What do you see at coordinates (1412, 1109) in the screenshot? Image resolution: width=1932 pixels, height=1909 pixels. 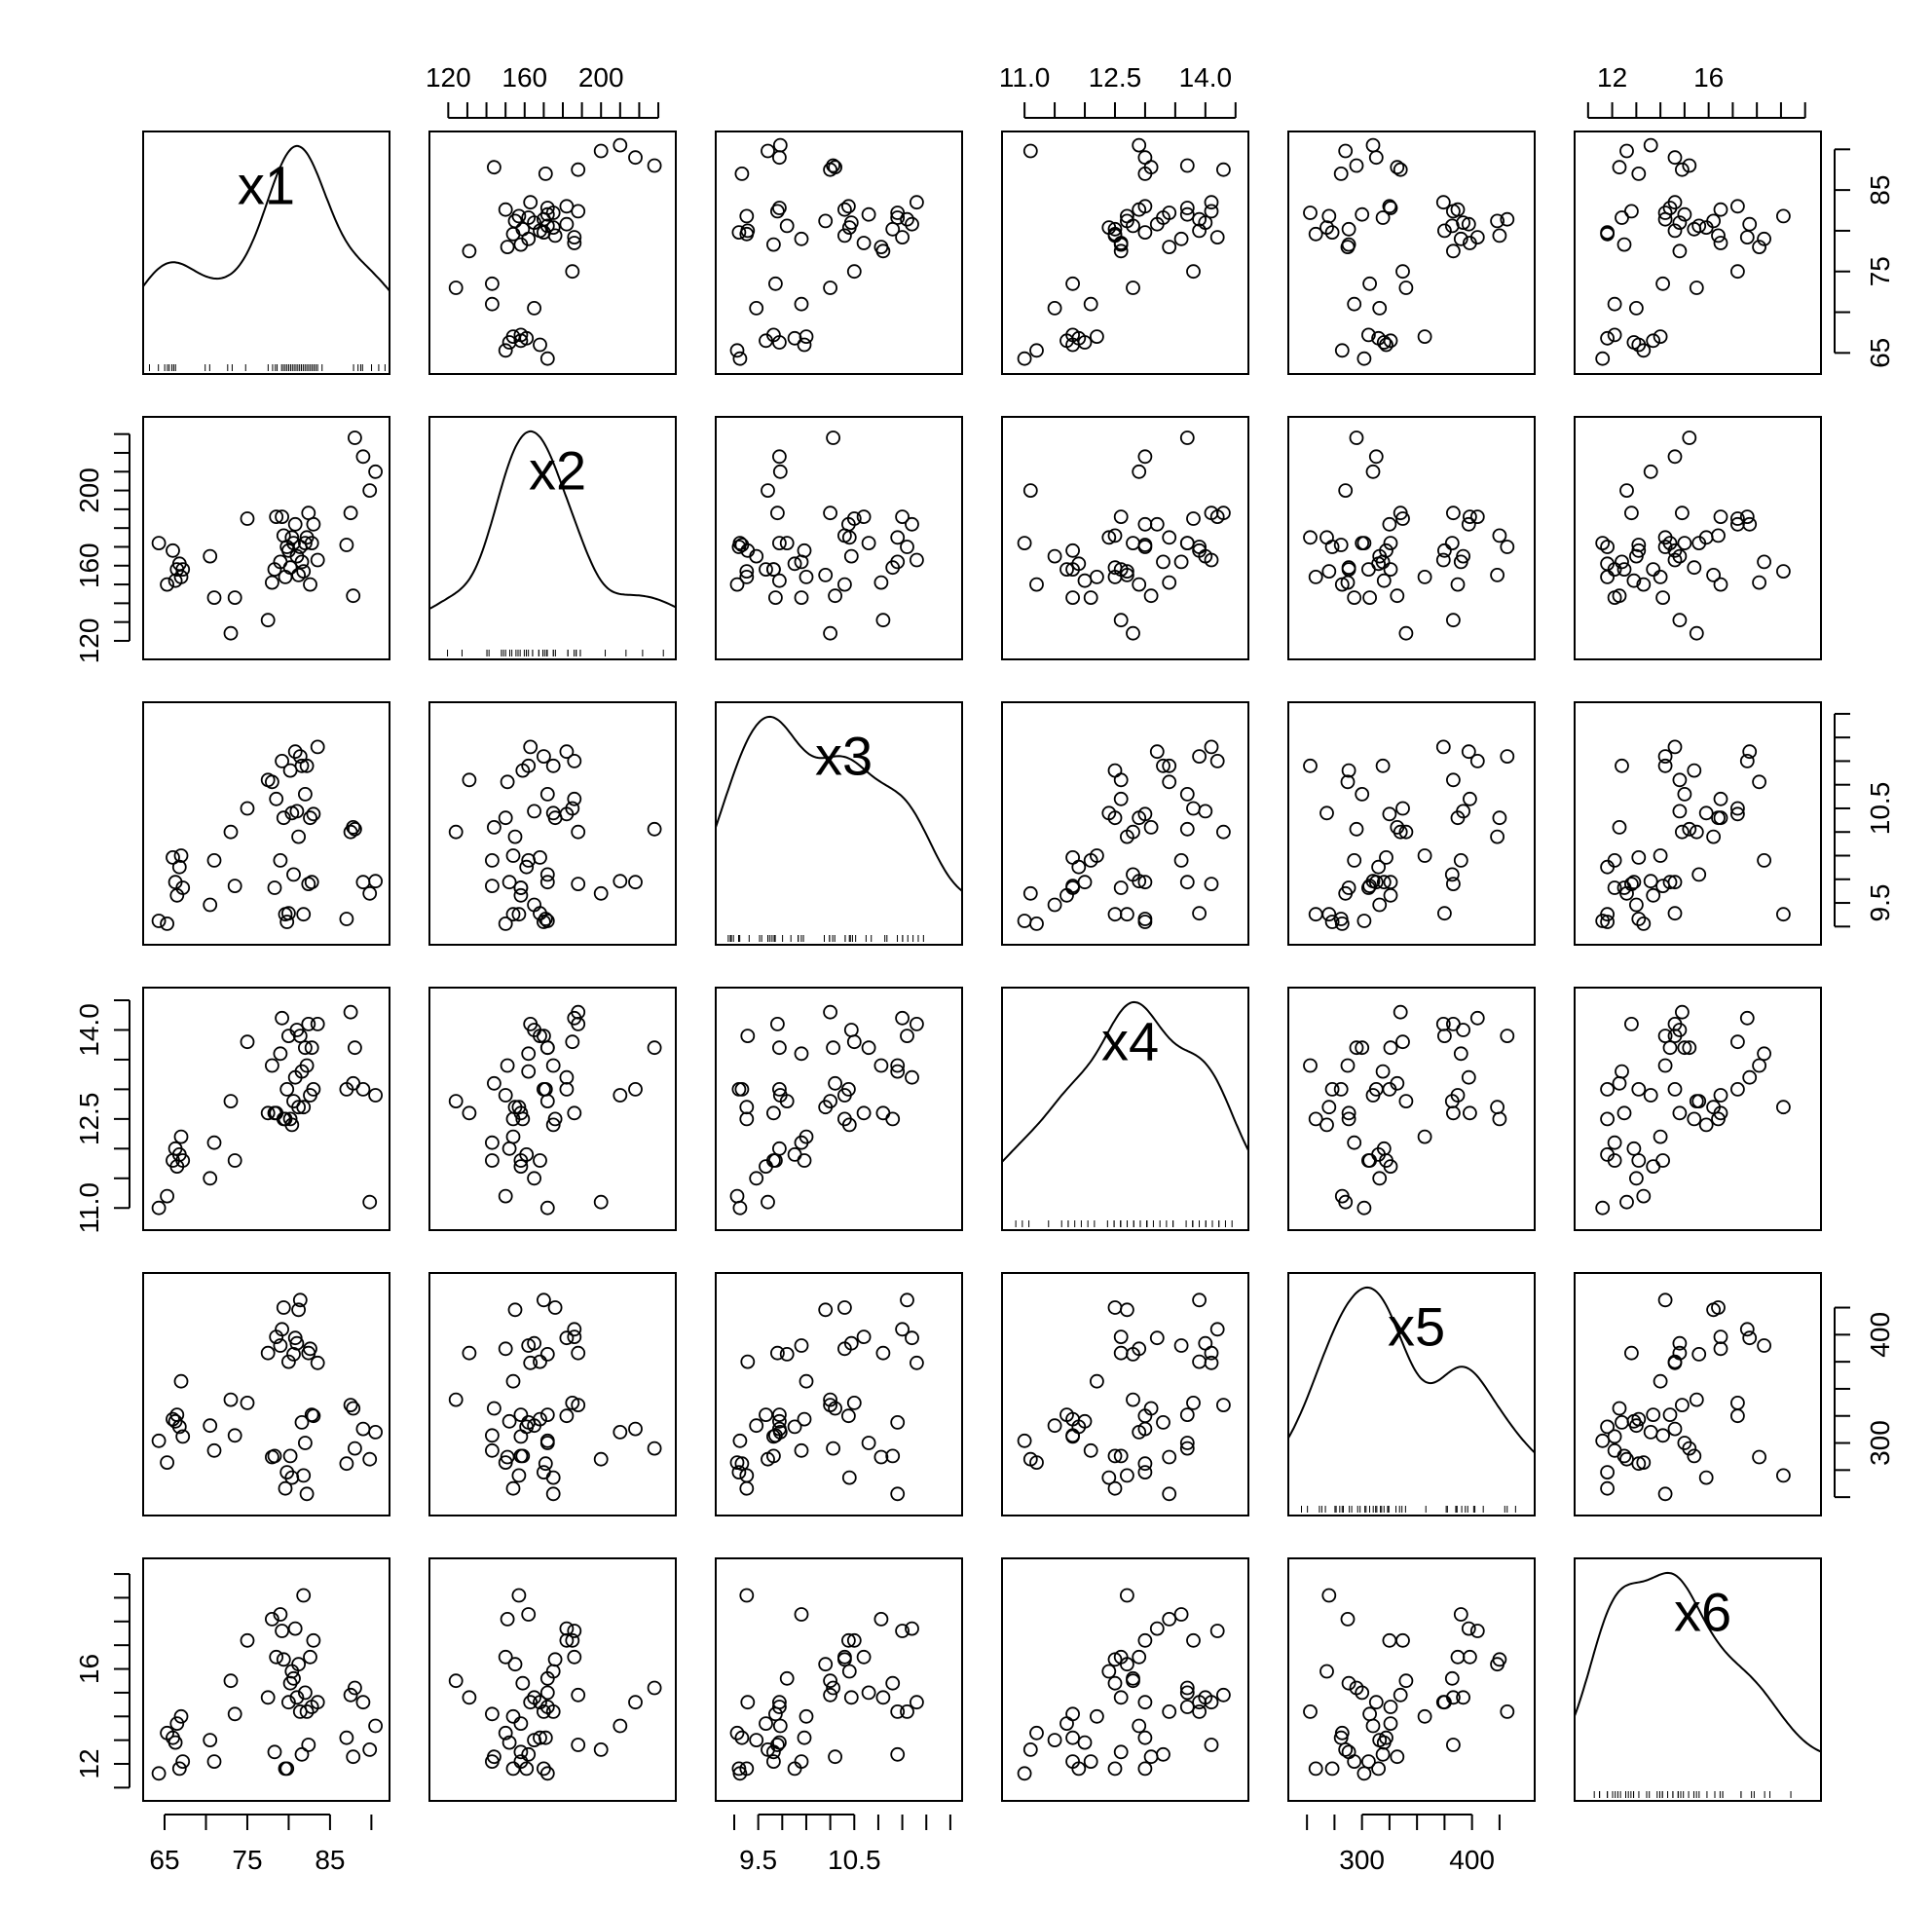 I see `panel-x4-x5` at bounding box center [1412, 1109].